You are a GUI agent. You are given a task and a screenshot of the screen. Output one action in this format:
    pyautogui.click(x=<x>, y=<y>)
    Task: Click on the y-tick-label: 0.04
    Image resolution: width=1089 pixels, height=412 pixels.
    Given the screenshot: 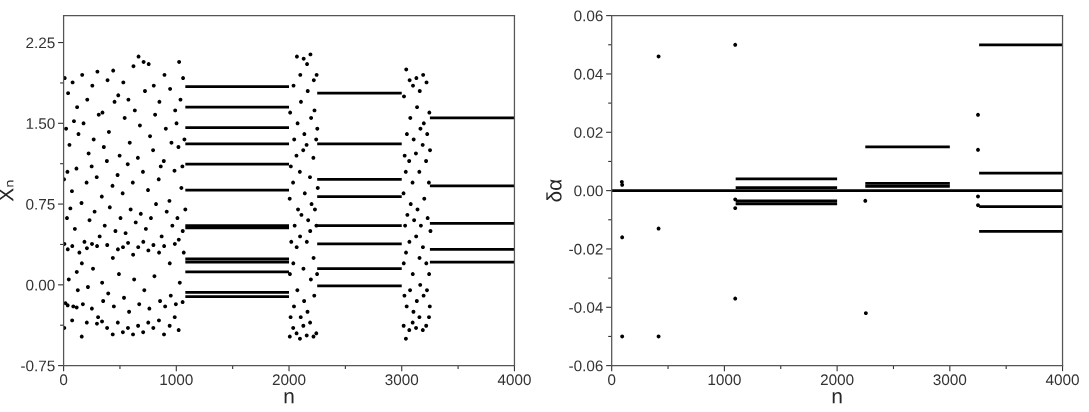 What is the action you would take?
    pyautogui.click(x=588, y=74)
    